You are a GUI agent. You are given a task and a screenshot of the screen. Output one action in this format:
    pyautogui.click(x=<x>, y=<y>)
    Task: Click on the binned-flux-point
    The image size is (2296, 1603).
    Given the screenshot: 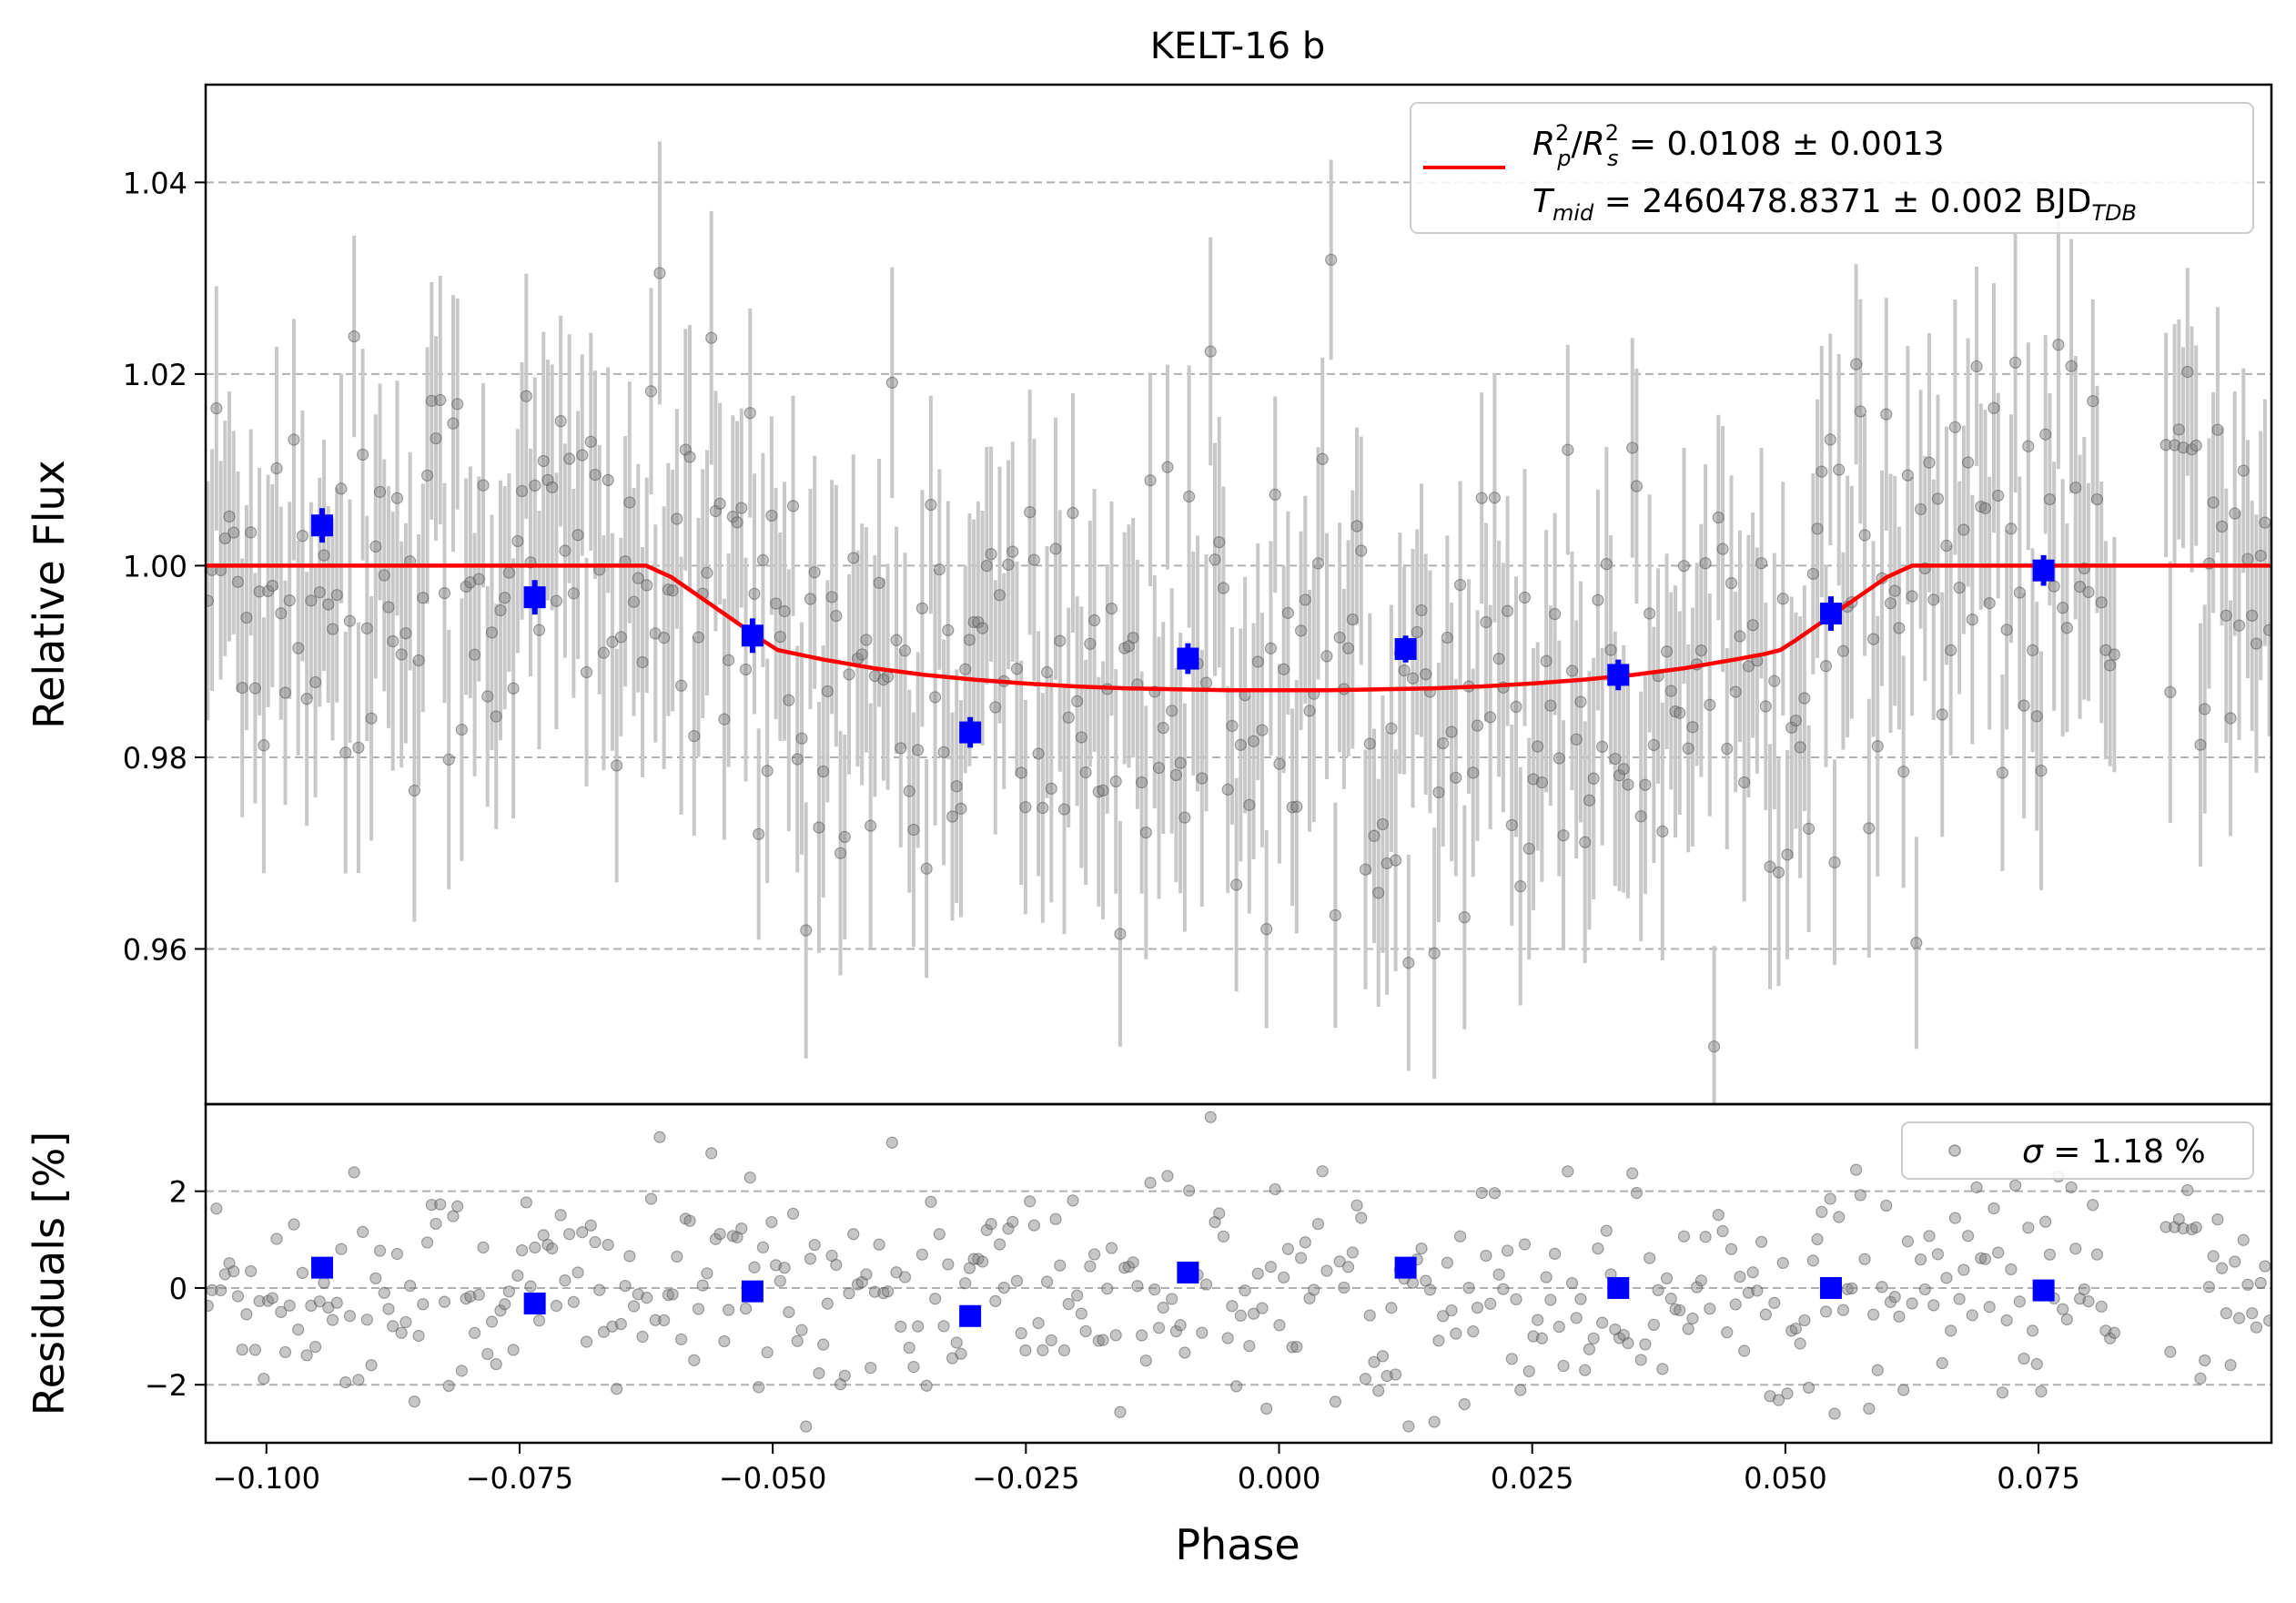 What is the action you would take?
    pyautogui.click(x=1188, y=658)
    